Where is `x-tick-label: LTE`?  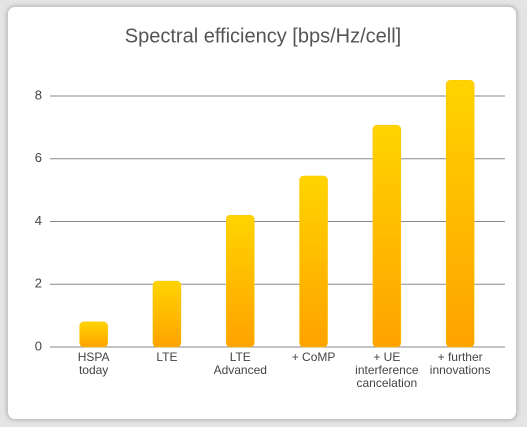
x-tick-label: LTE is located at coordinates (167, 357).